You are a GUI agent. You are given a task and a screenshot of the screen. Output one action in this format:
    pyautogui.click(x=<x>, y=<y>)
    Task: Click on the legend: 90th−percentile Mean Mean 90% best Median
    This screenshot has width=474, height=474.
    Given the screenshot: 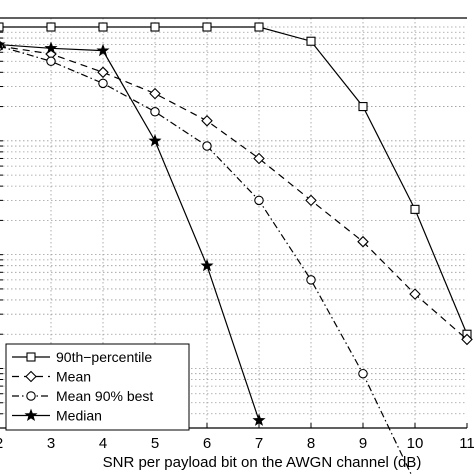 What is the action you would take?
    pyautogui.click(x=97, y=387)
    